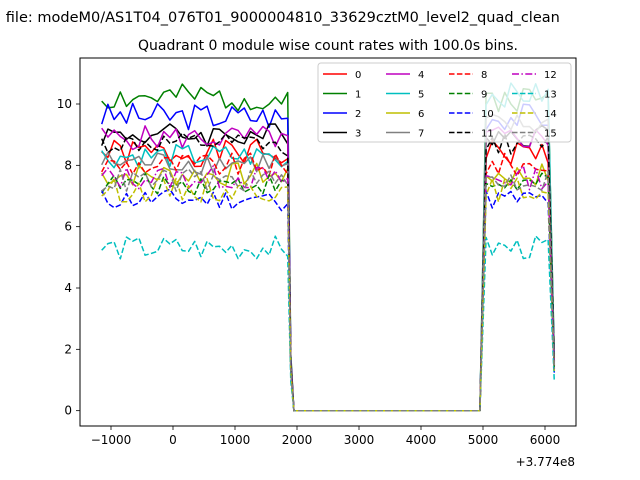 The width and height of the screenshot is (640, 480). I want to click on x-tick-label: −1000, so click(111, 440).